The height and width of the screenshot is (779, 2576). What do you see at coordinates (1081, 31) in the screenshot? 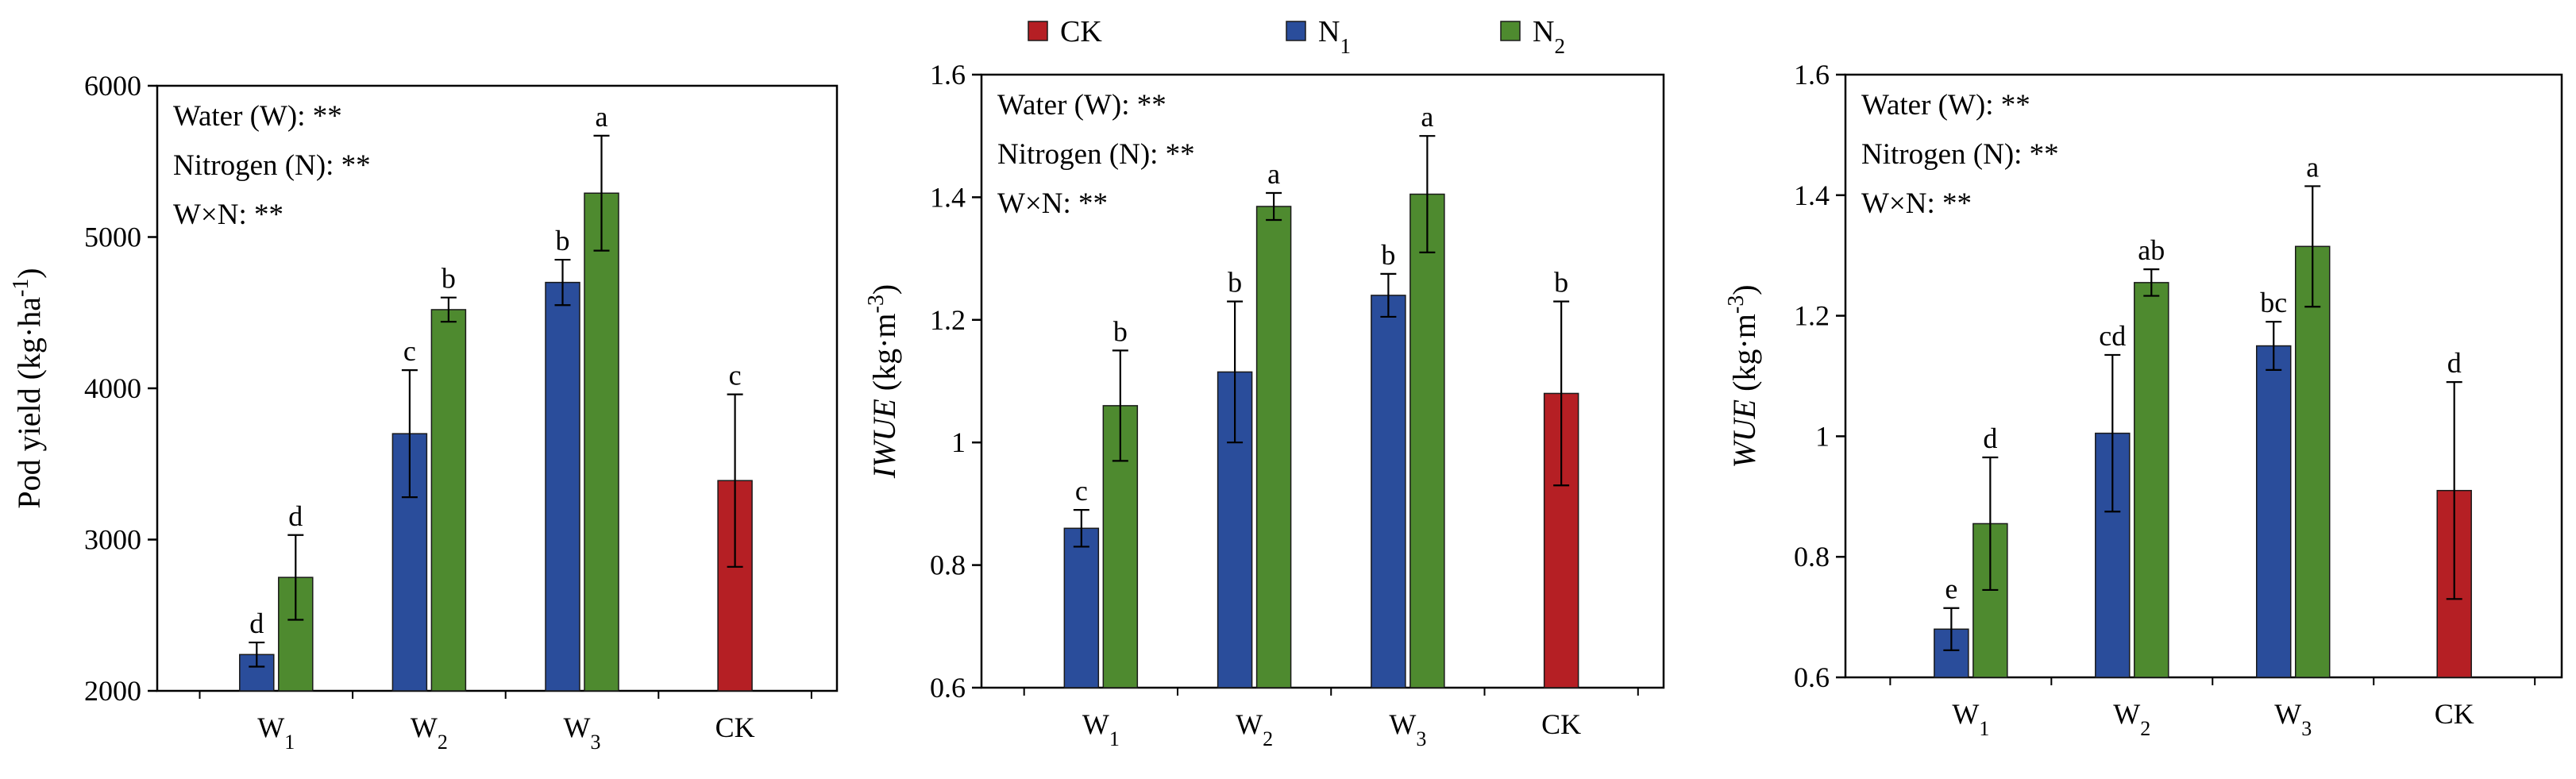
I see `legend-label-ck: CK` at bounding box center [1081, 31].